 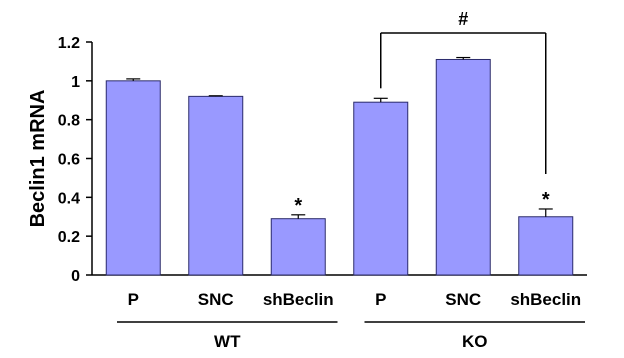 What do you see at coordinates (463, 19) in the screenshot?
I see `bracket-label: #` at bounding box center [463, 19].